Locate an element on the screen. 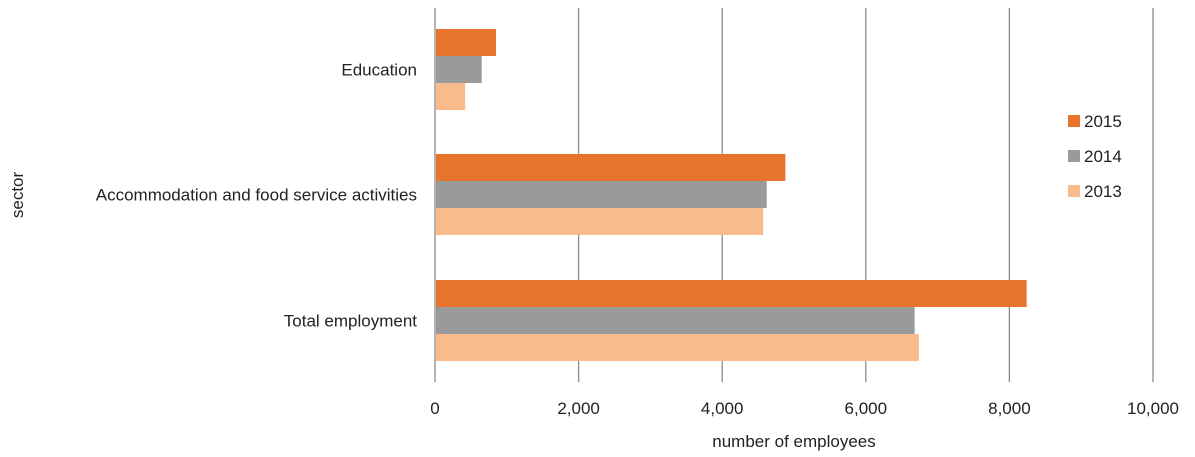 Image resolution: width=1195 pixels, height=457 pixels. category-label: Total employment is located at coordinates (351, 321).